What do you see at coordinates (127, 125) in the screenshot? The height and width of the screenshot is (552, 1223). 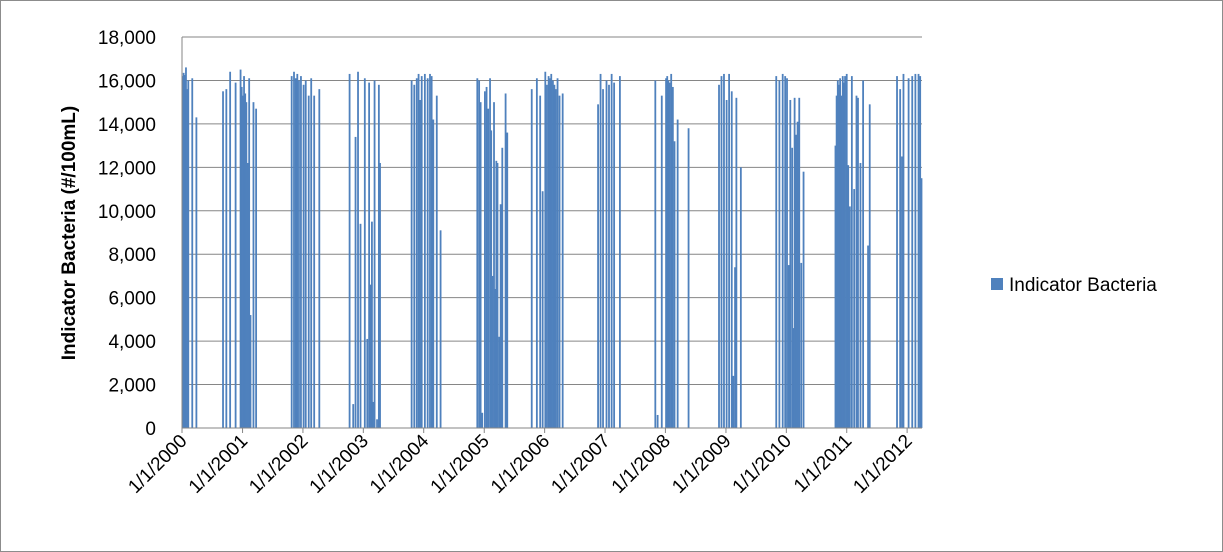 I see `y-tick-label: 14,000` at bounding box center [127, 125].